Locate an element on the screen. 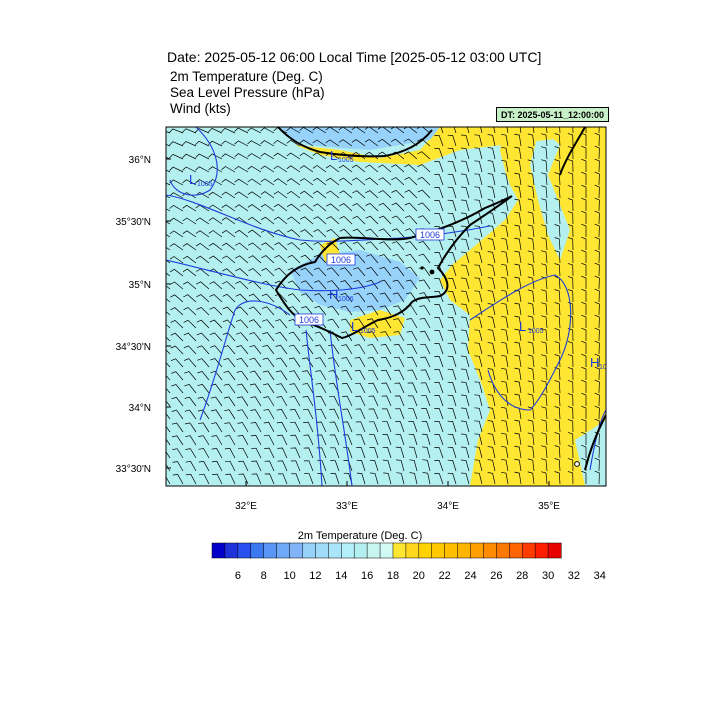 This screenshot has width=720, height=720. colorbar-tick-label: 22 is located at coordinates (445, 576).